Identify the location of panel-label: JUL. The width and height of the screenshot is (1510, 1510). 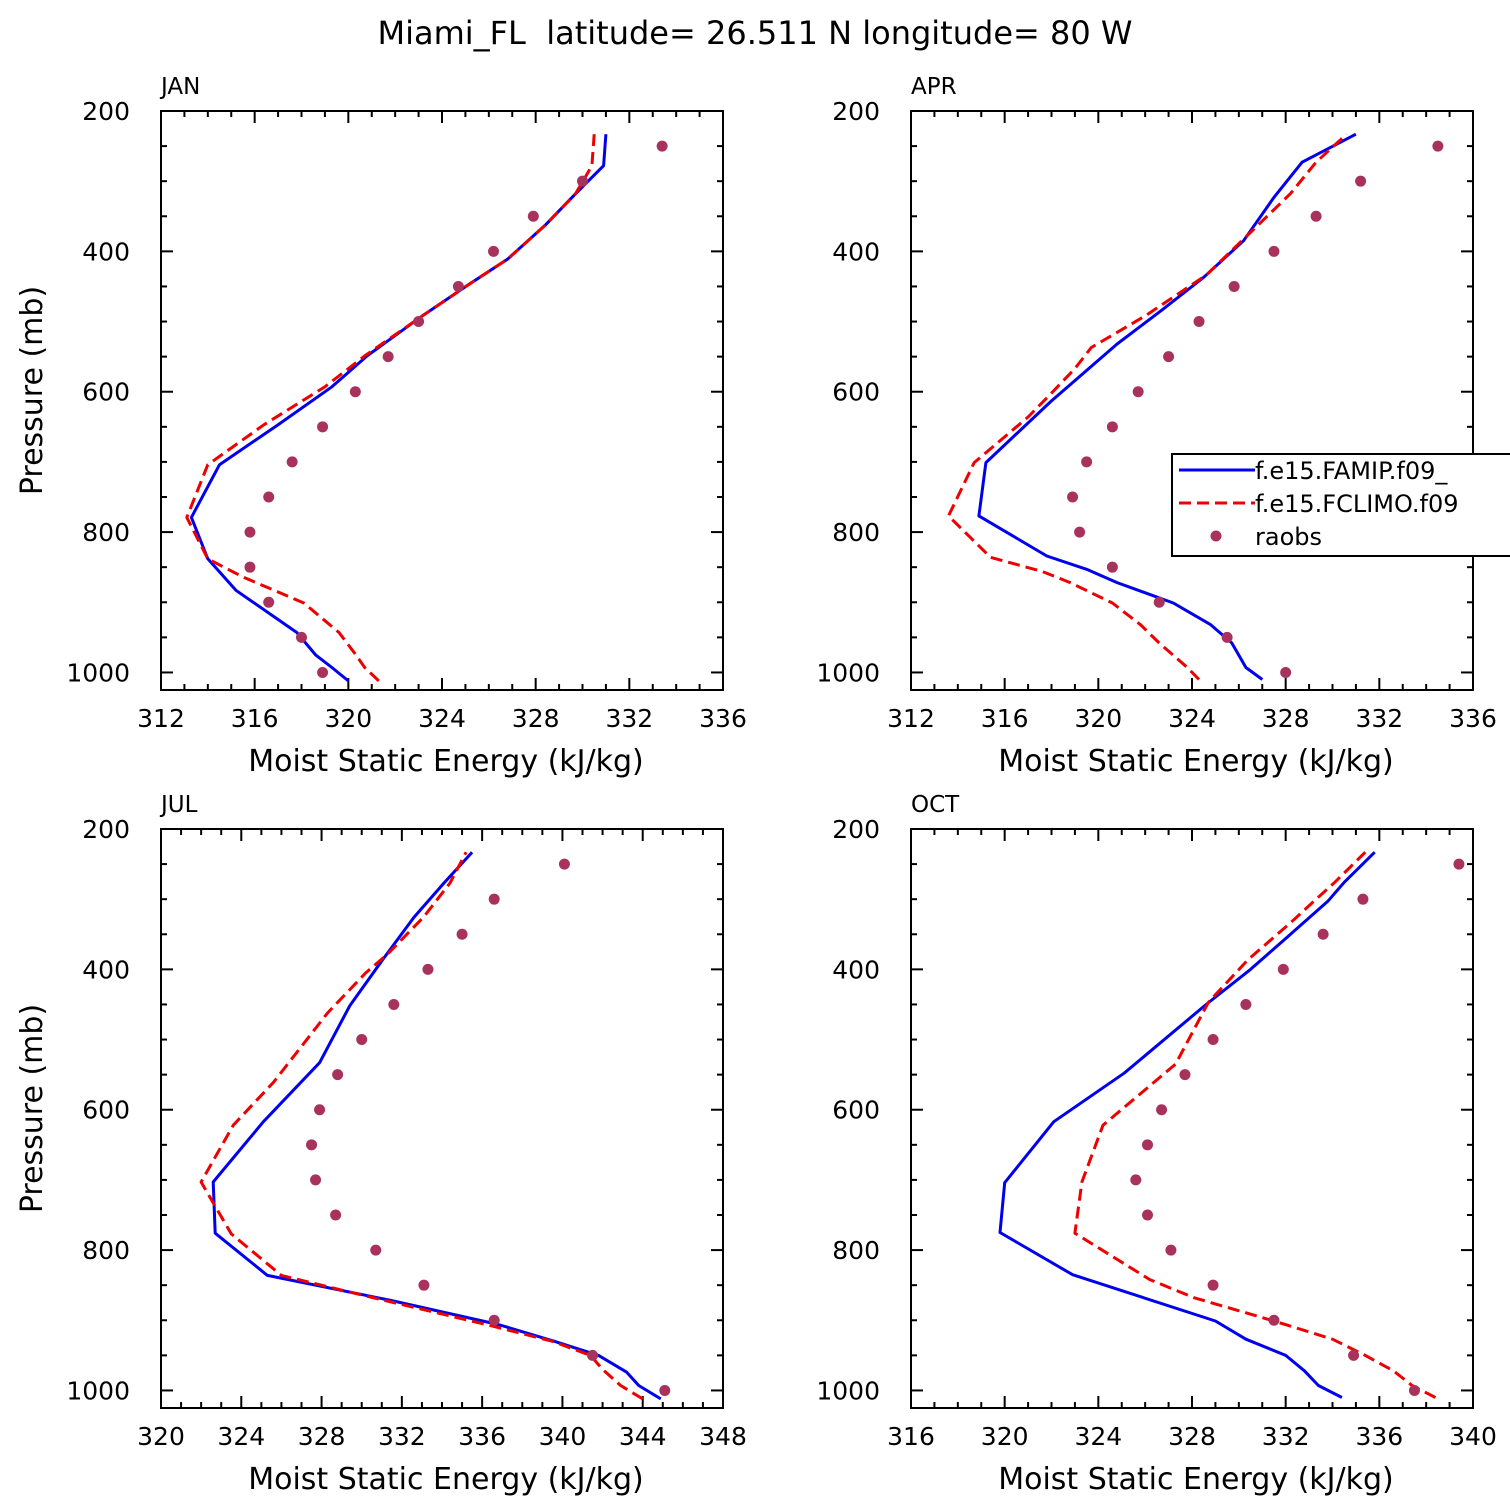
(178, 805).